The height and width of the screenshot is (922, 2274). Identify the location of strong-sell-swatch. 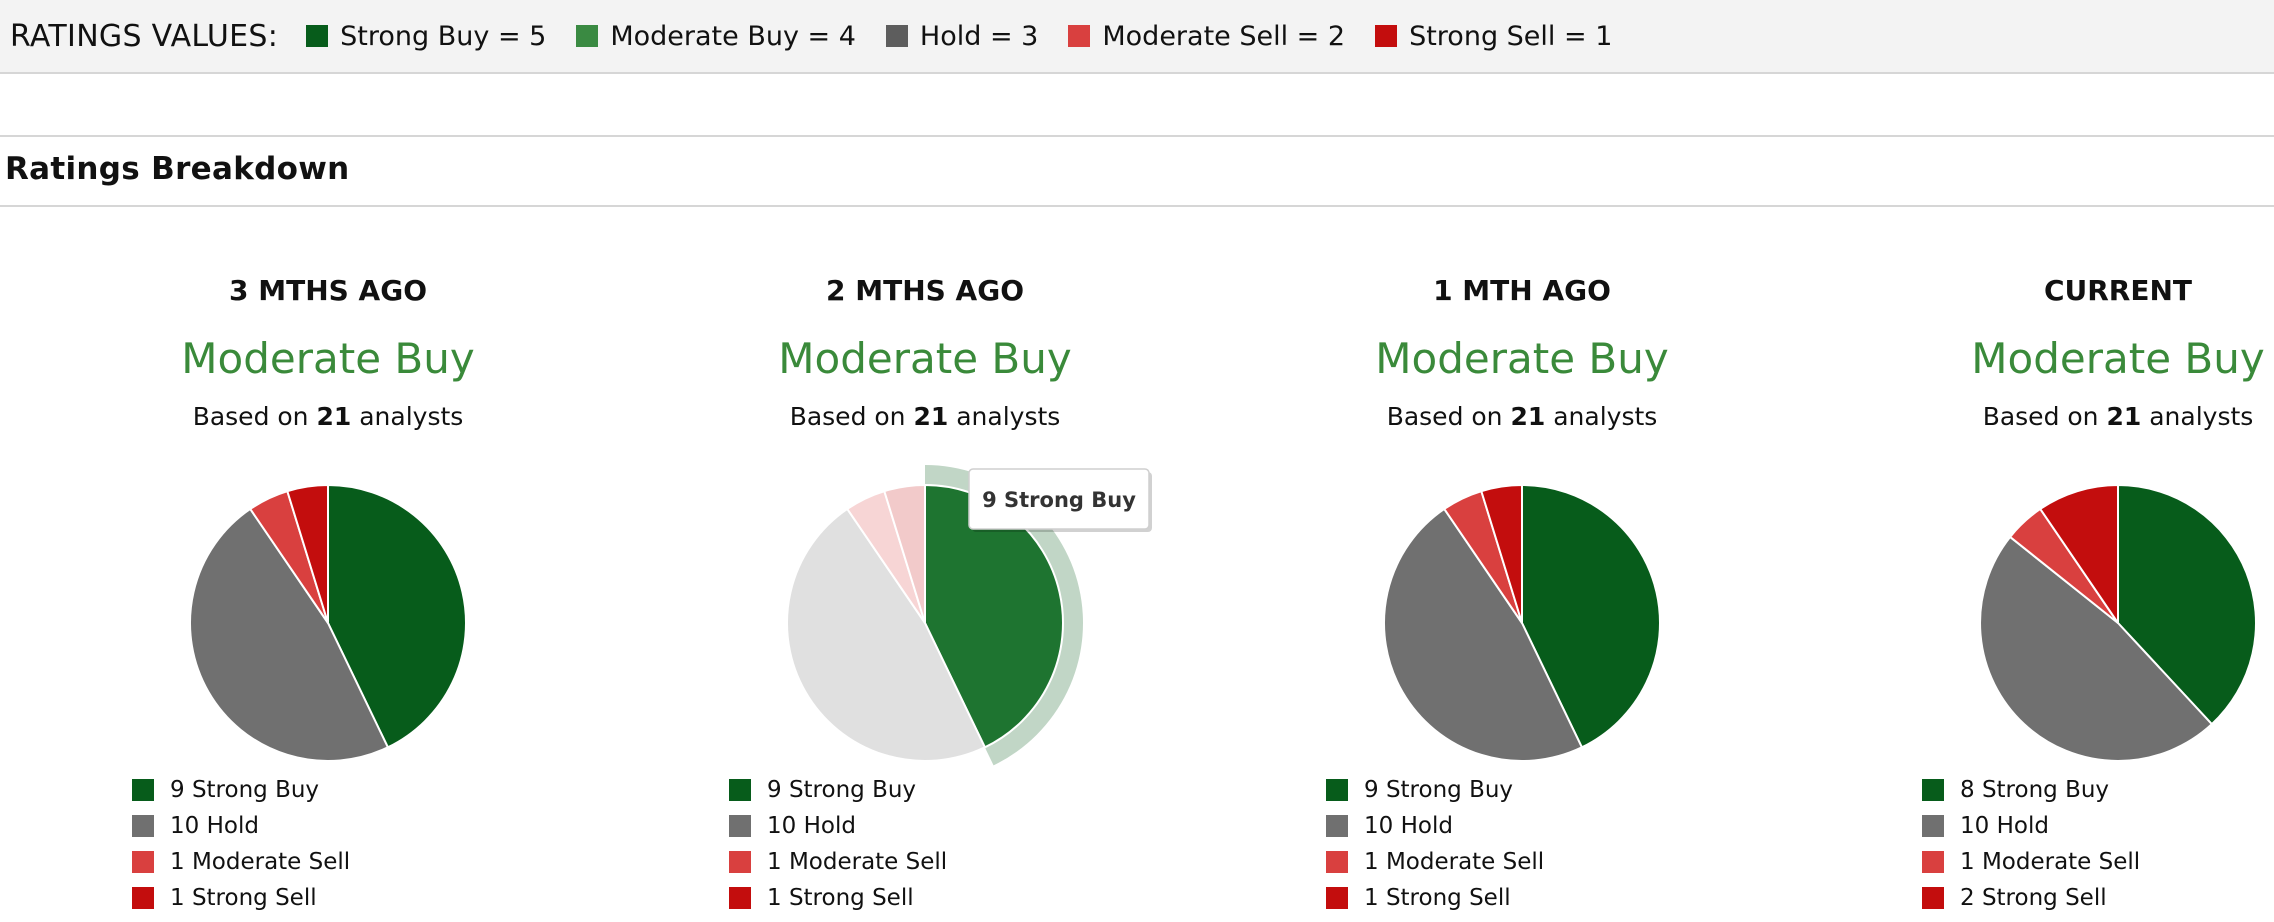
(1386, 36).